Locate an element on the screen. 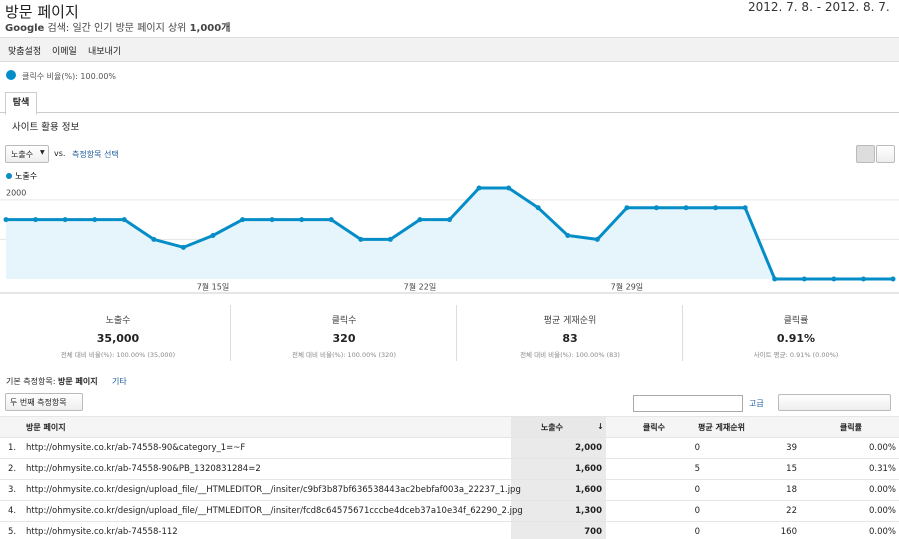  scorecard: 클릭률 0.91% 사이트 평균: 0.91% (0.00%) is located at coordinates (791, 333).